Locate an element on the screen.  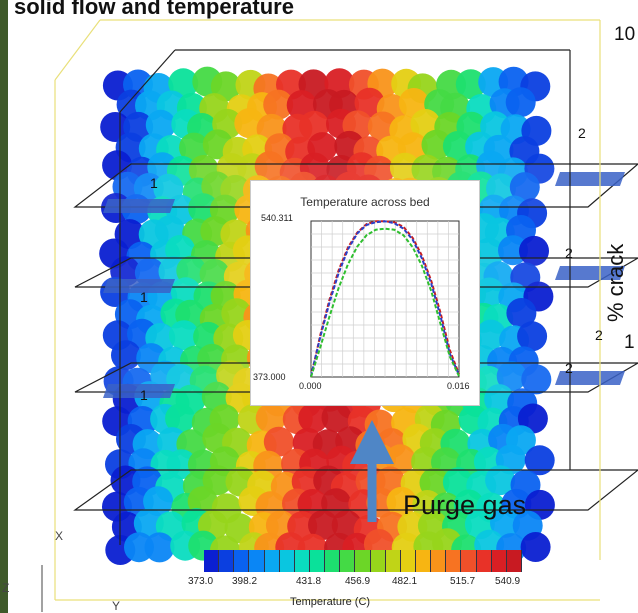
slide-left-edge is located at coordinates (4, 306).